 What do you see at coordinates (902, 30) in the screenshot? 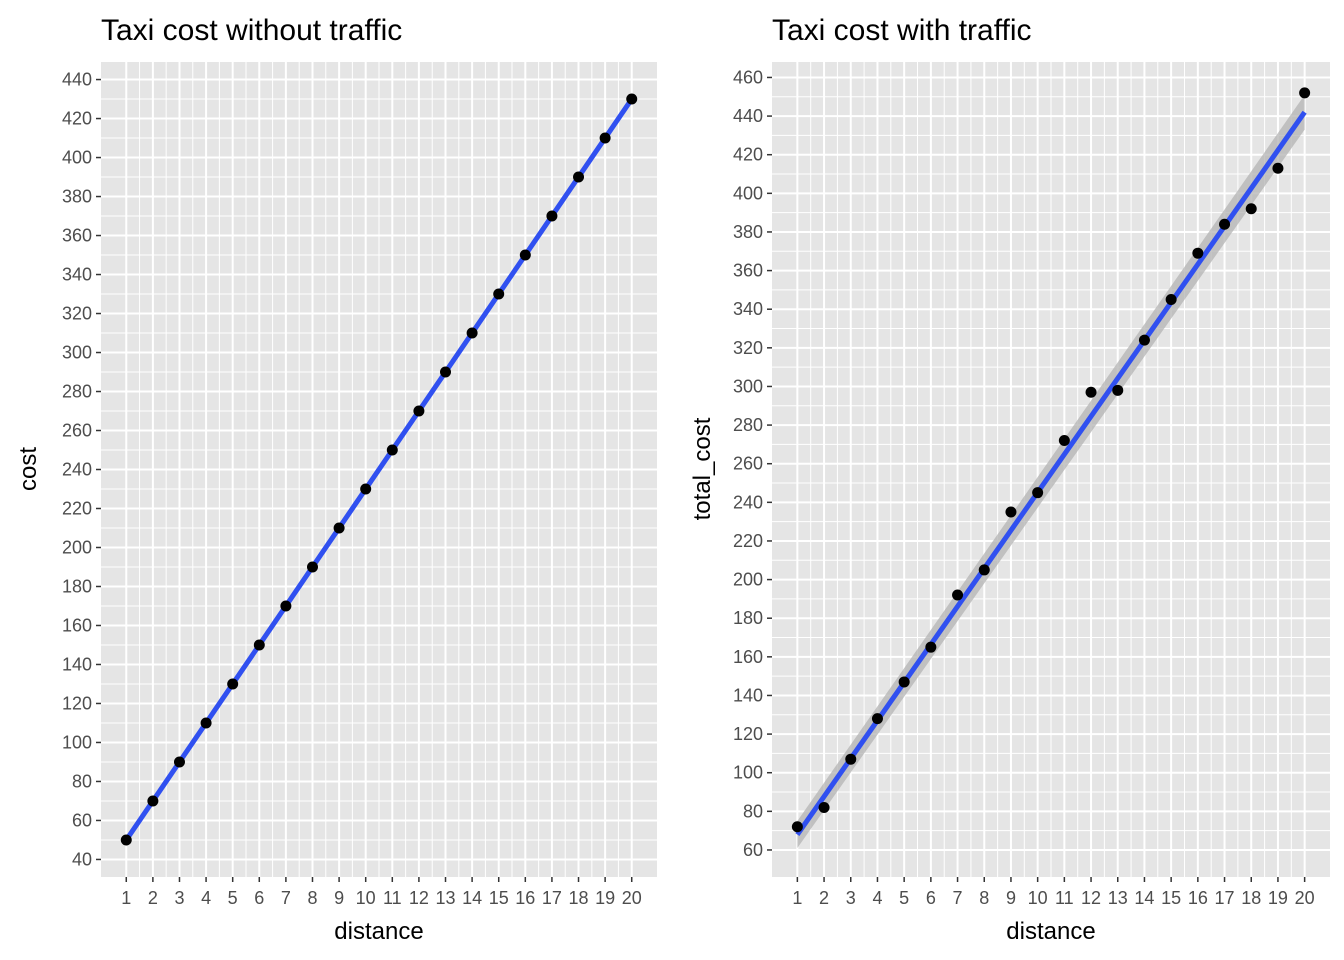
I see `chart-title: Taxi cost with traffic` at bounding box center [902, 30].